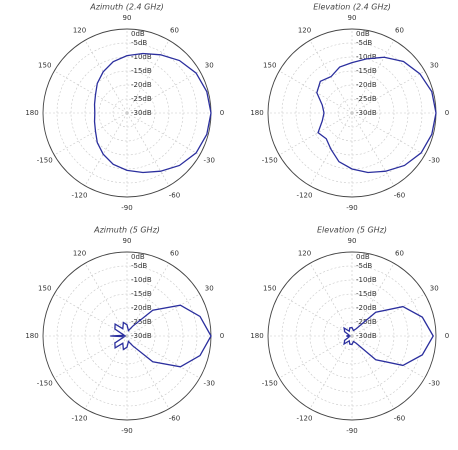 The image size is (458, 450). Describe the element at coordinates (126, 7) in the screenshot. I see `chart-title: Azimuth (2.4 GHz)` at that location.